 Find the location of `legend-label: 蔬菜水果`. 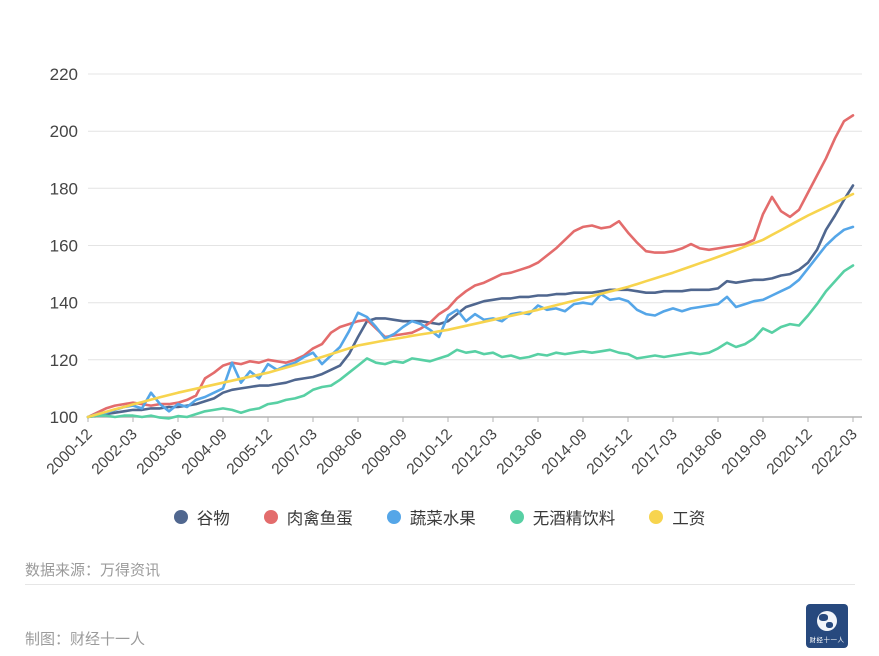

legend-label: 蔬菜水果 is located at coordinates (442, 519).